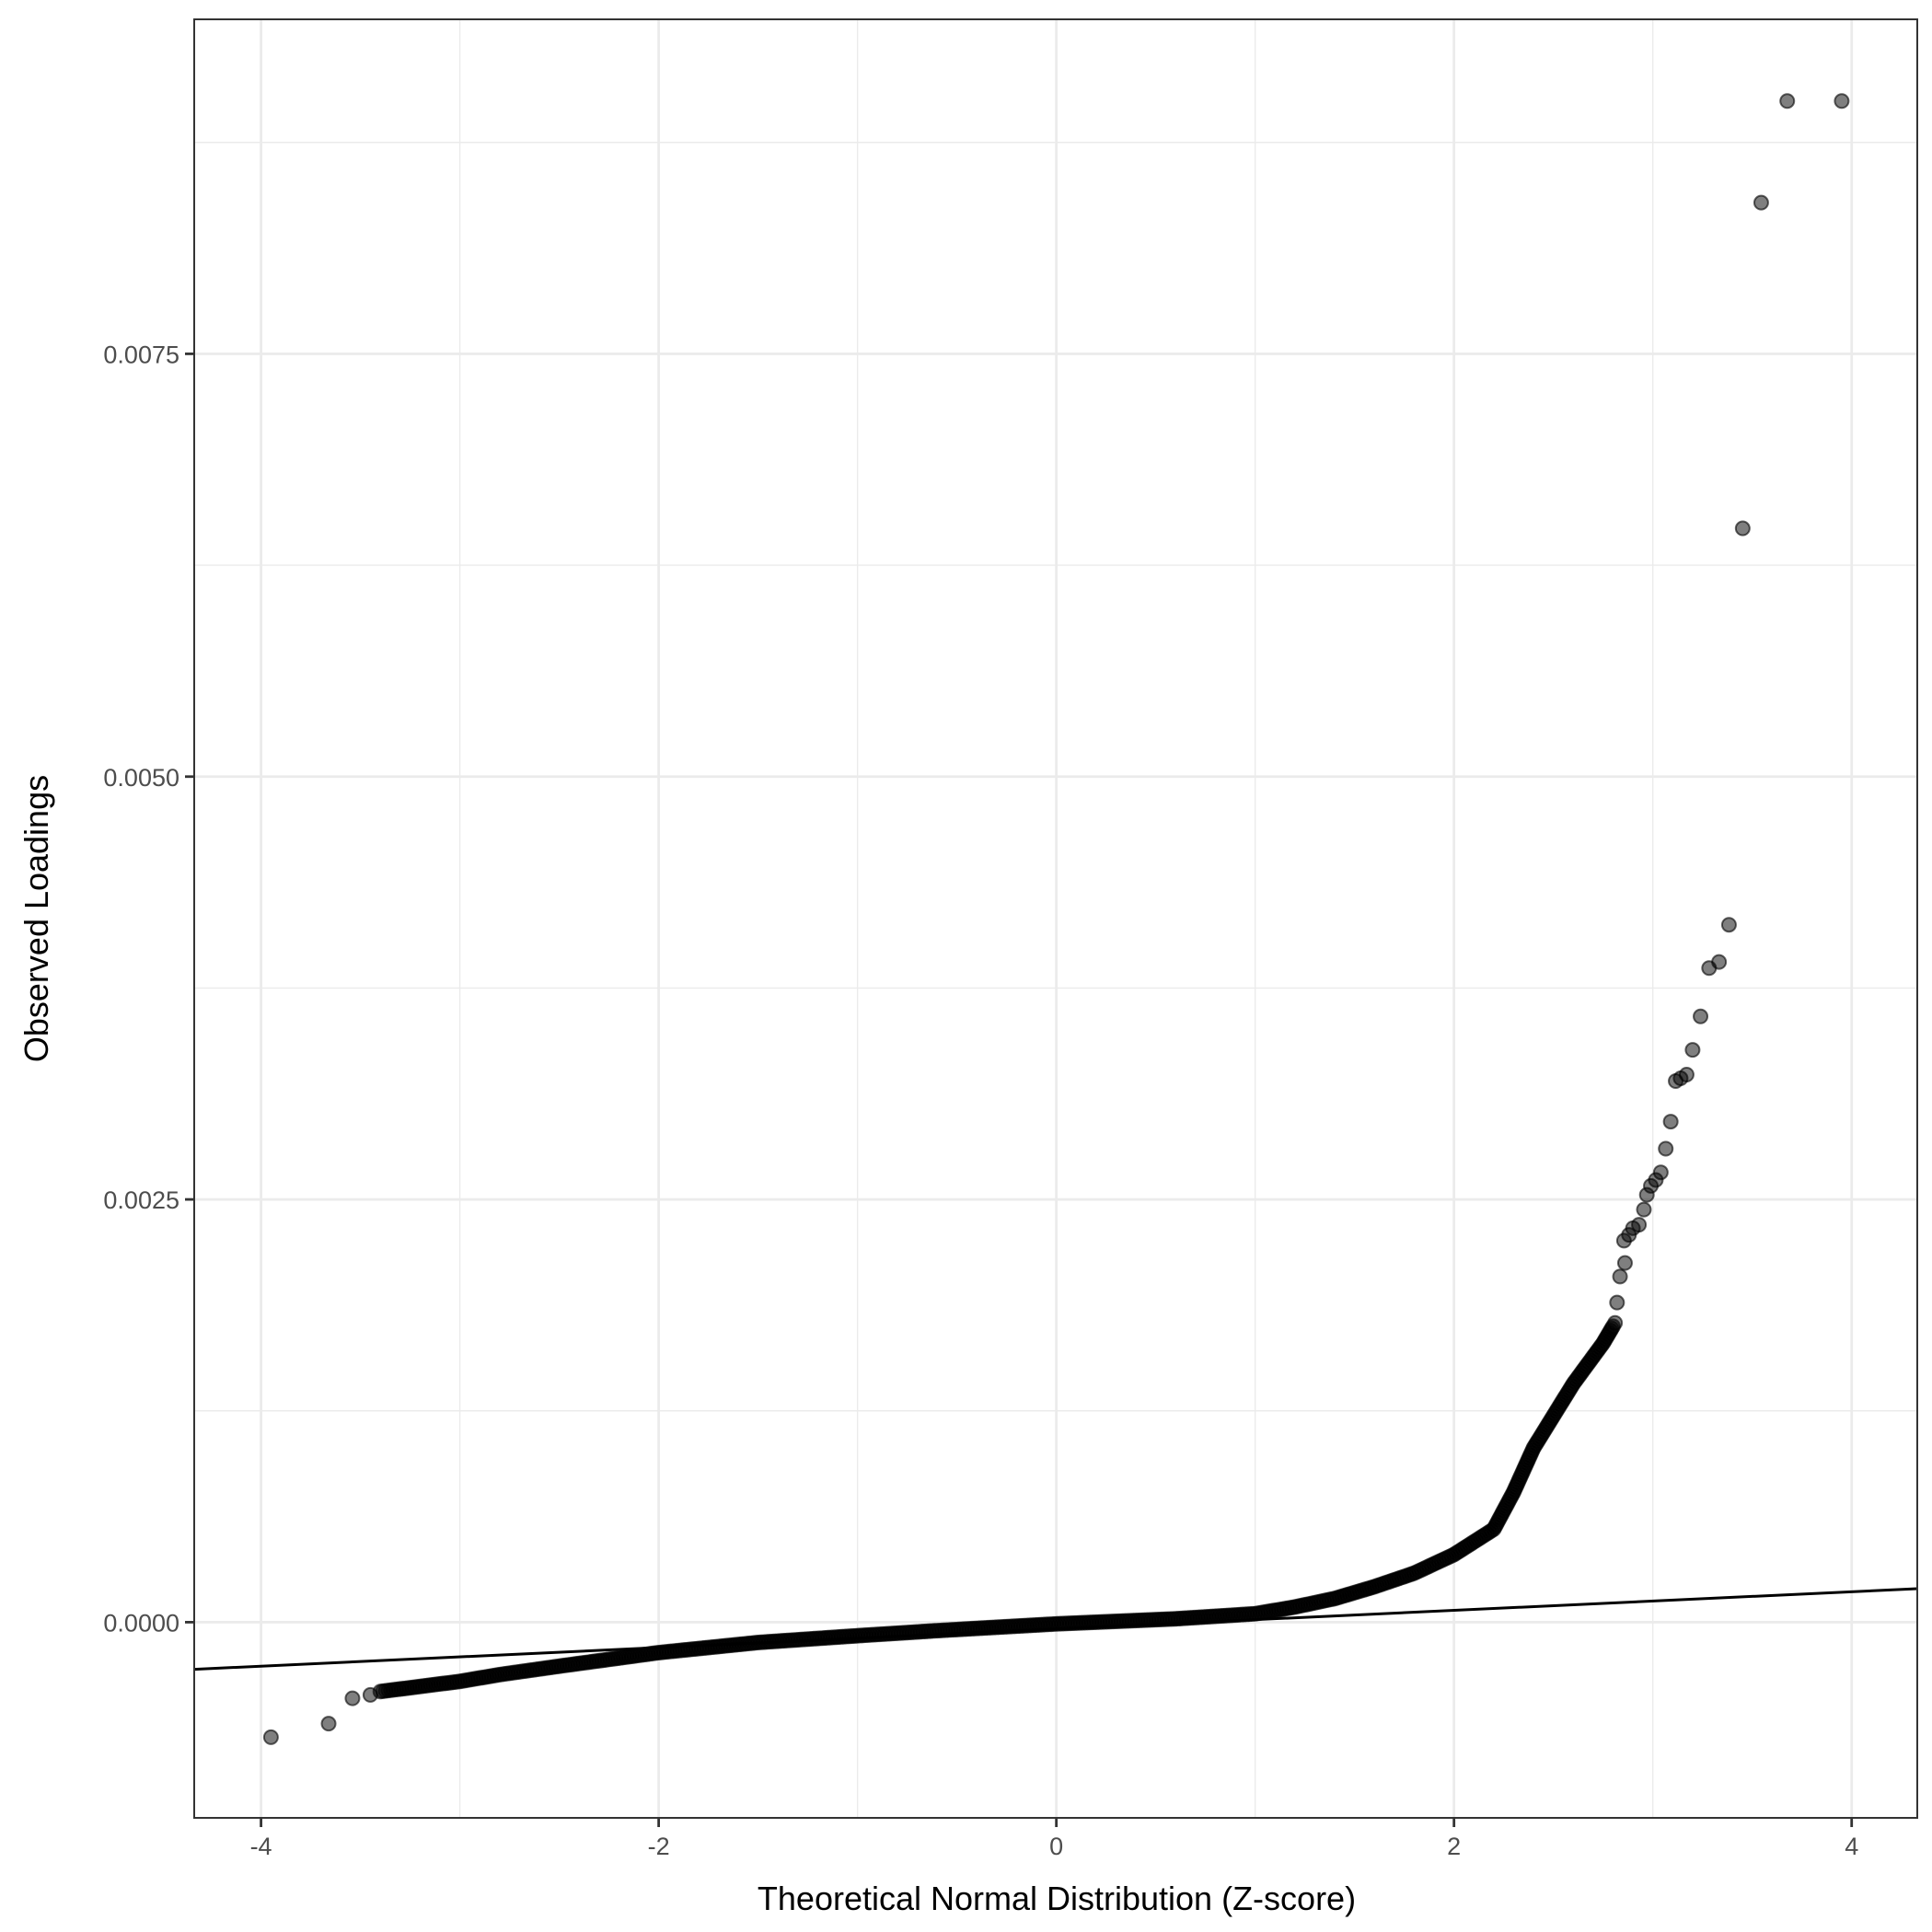  What do you see at coordinates (141, 1200) in the screenshot?
I see `y-tick-label: 0.0025` at bounding box center [141, 1200].